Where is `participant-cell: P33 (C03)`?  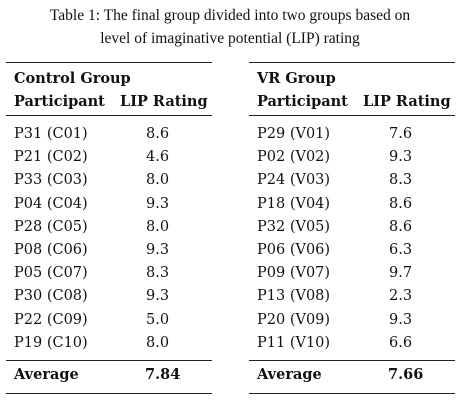 participant-cell: P33 (C03) is located at coordinates (51, 180).